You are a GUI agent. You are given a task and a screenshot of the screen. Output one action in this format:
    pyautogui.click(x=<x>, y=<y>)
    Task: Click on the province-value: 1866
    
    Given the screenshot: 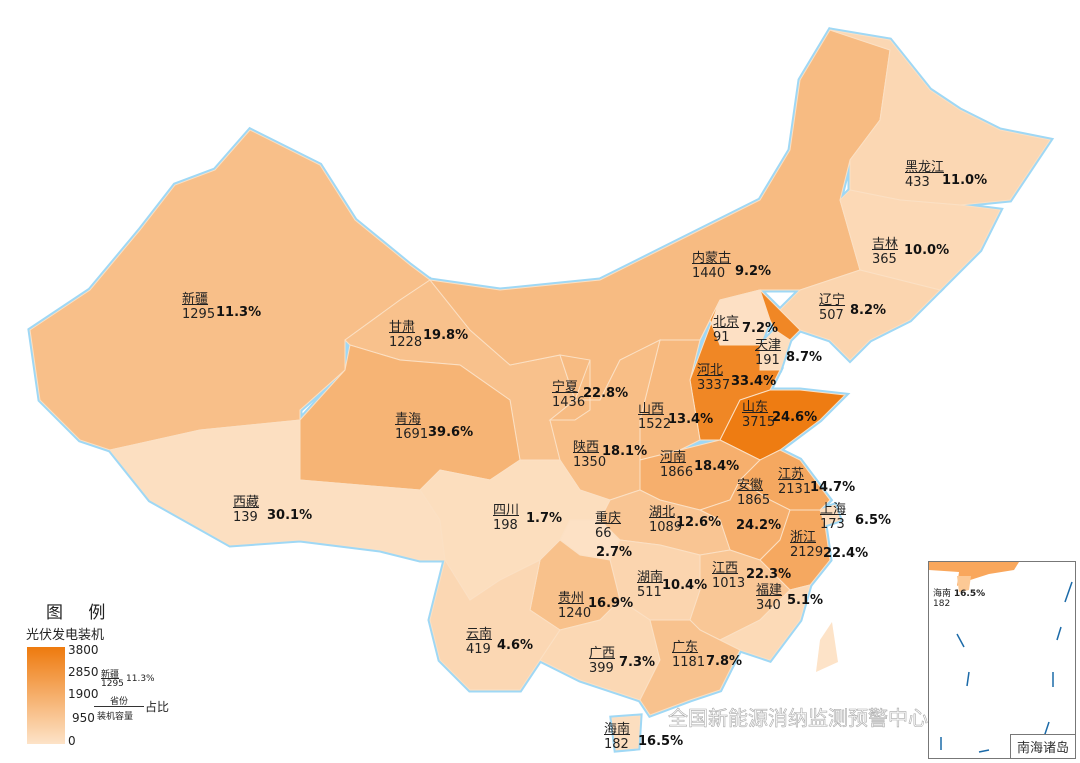 What is the action you would take?
    pyautogui.click(x=677, y=472)
    